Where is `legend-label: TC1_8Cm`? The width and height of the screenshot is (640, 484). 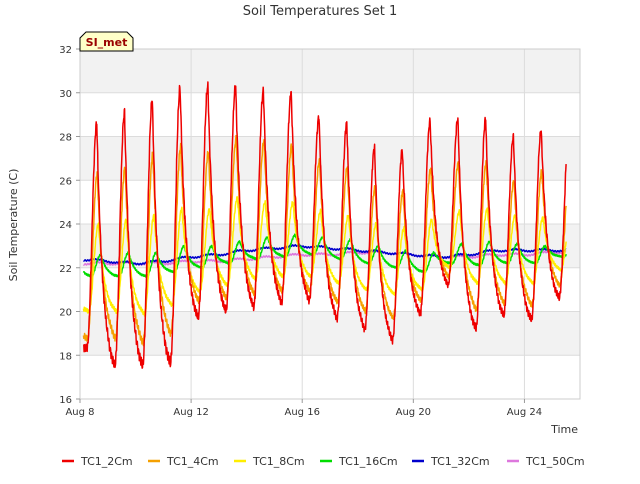 legend-label: TC1_8Cm is located at coordinates (278, 461).